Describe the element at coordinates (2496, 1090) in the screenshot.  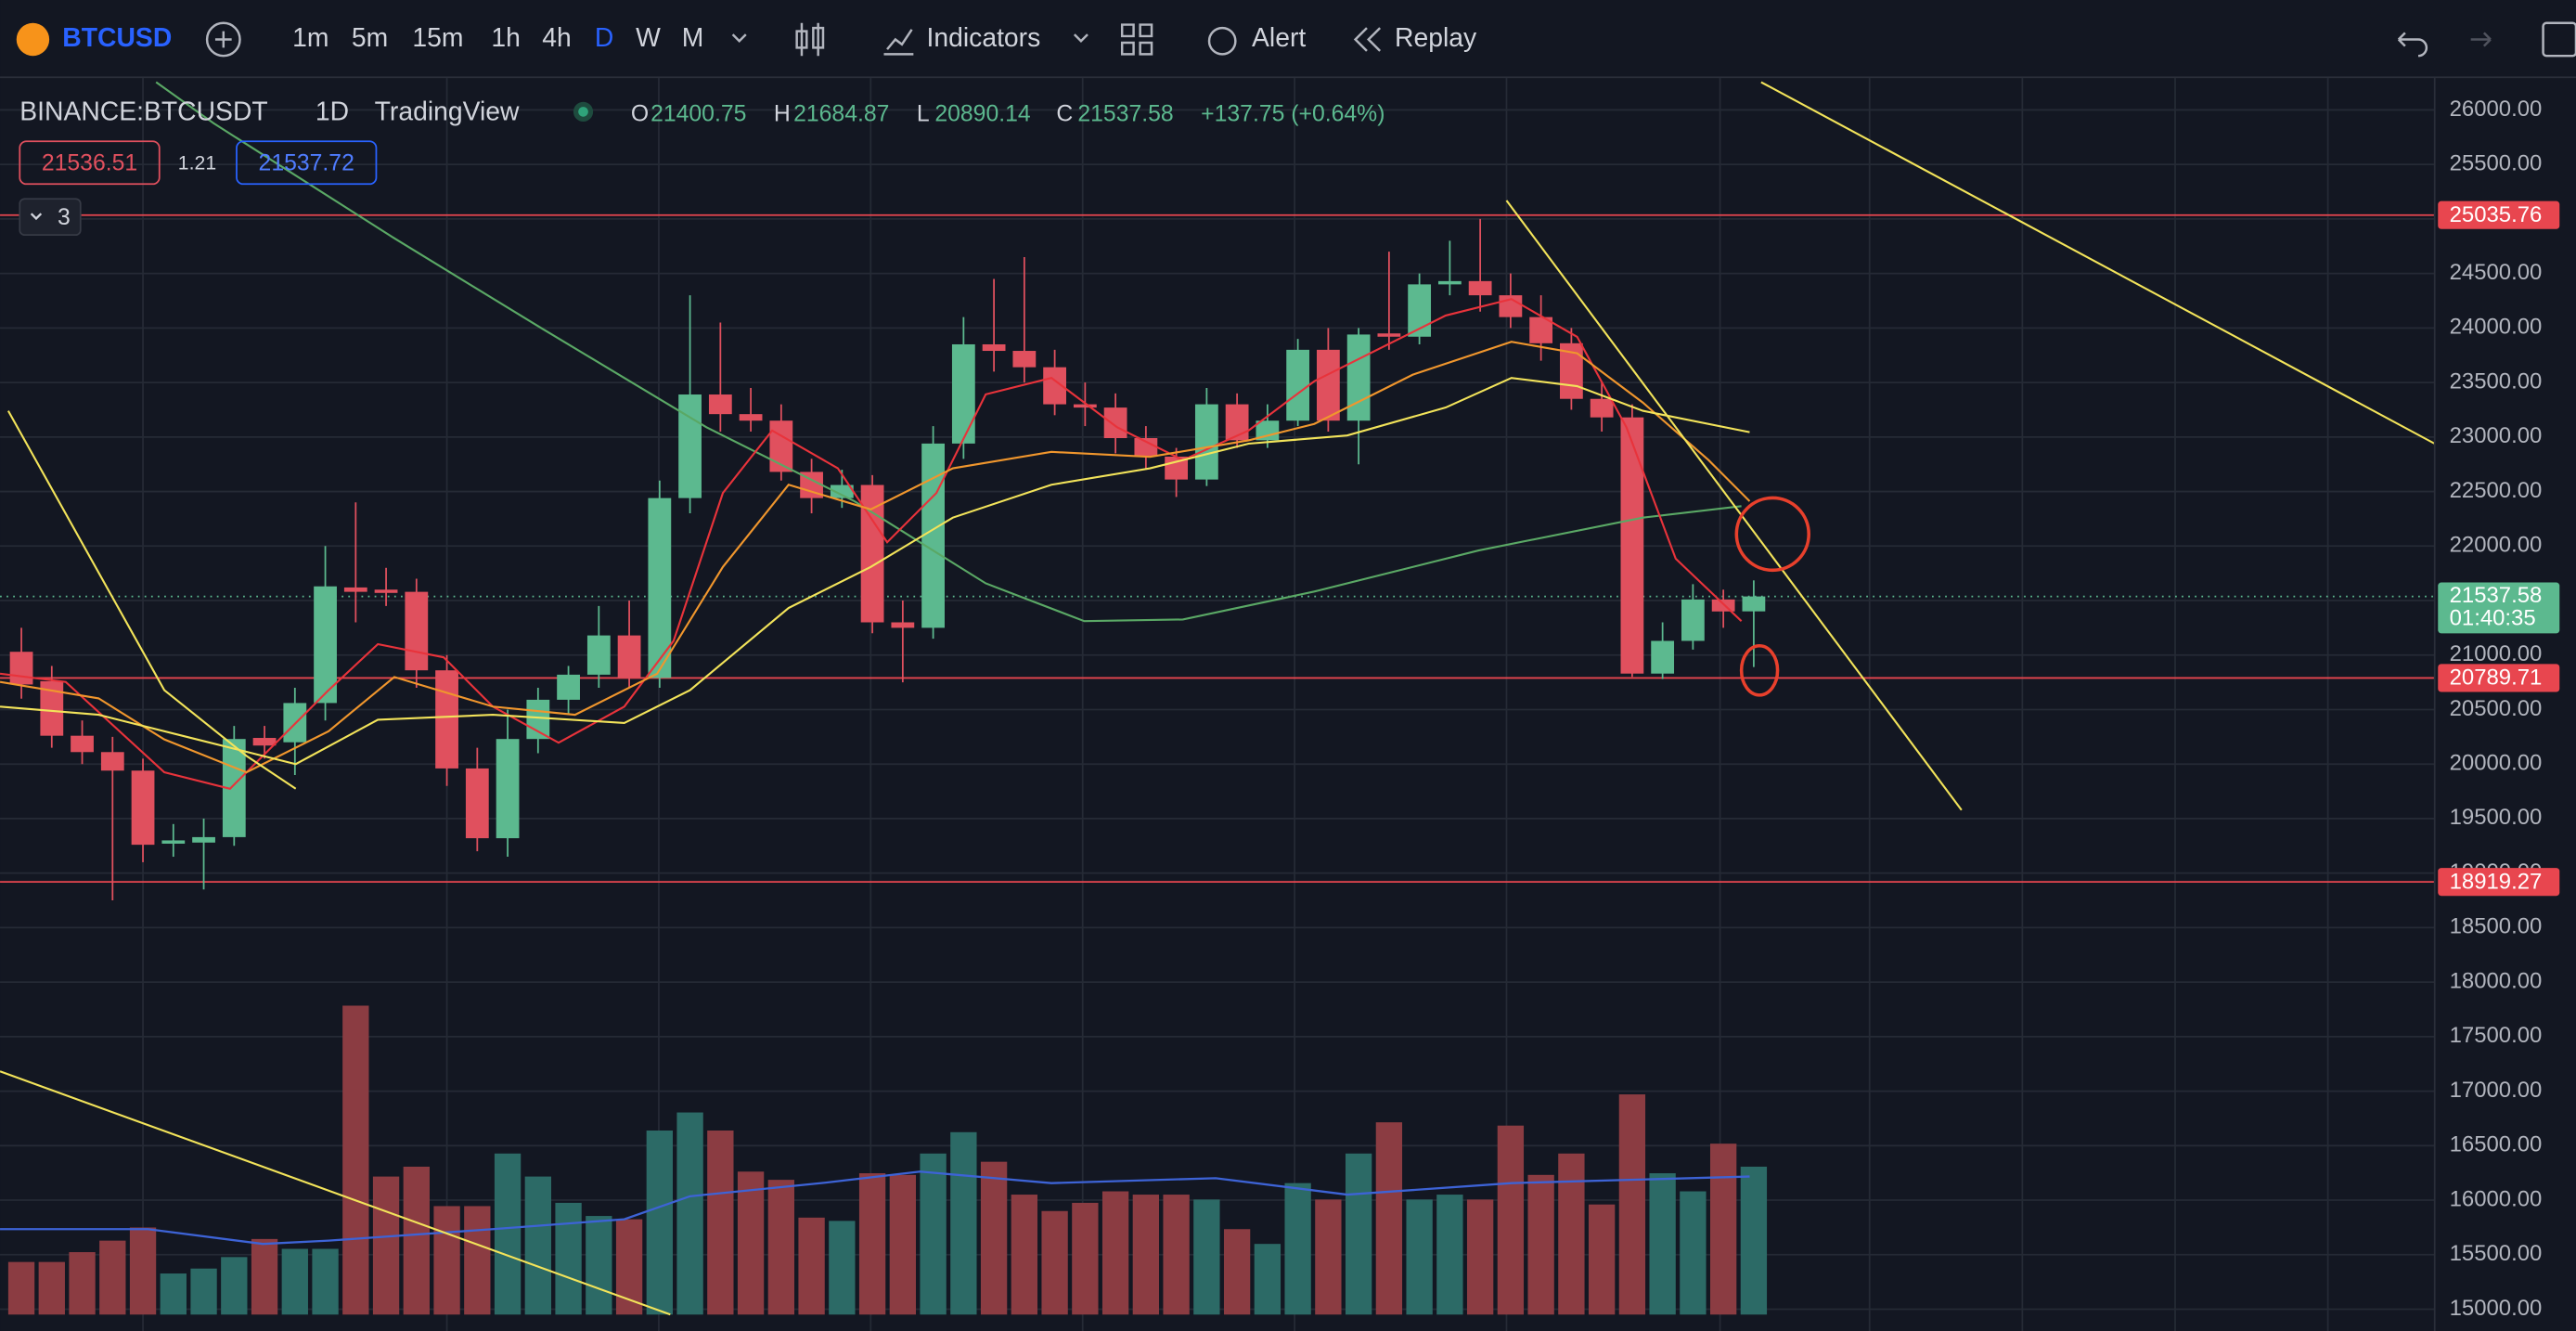
I see `price-tick-label: 17000.00` at that location.